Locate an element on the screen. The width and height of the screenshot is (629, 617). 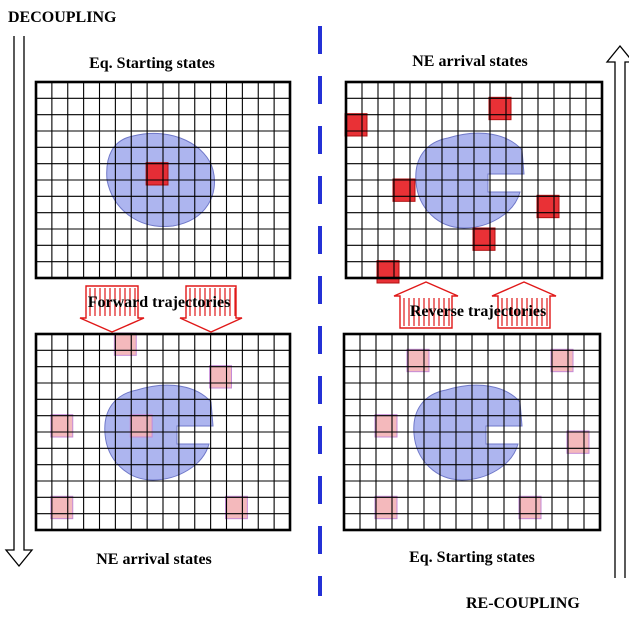
panel-bottom-right is located at coordinates (472, 432).